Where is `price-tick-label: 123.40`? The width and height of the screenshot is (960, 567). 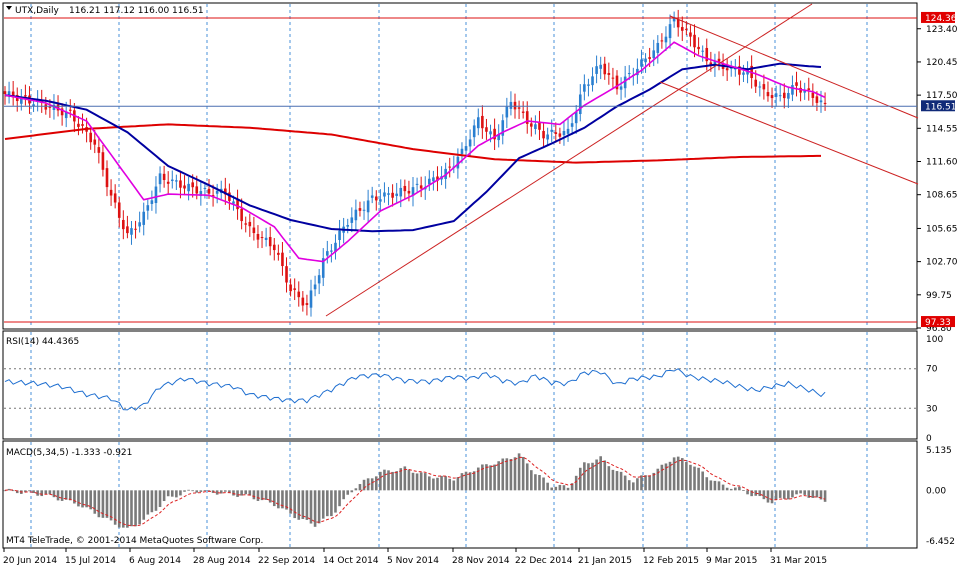 price-tick-label: 123.40 is located at coordinates (942, 30).